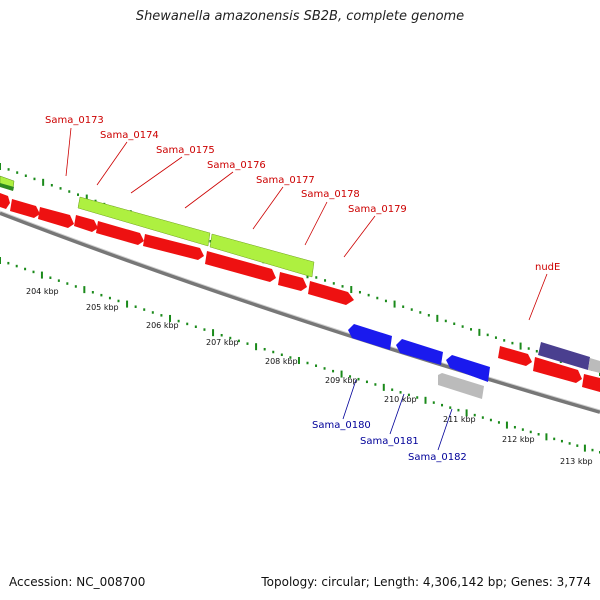 The image size is (600, 600). I want to click on reverse-gene-labels: Sama_0180 Sama_0181 Sama_0182, so click(389, 441).